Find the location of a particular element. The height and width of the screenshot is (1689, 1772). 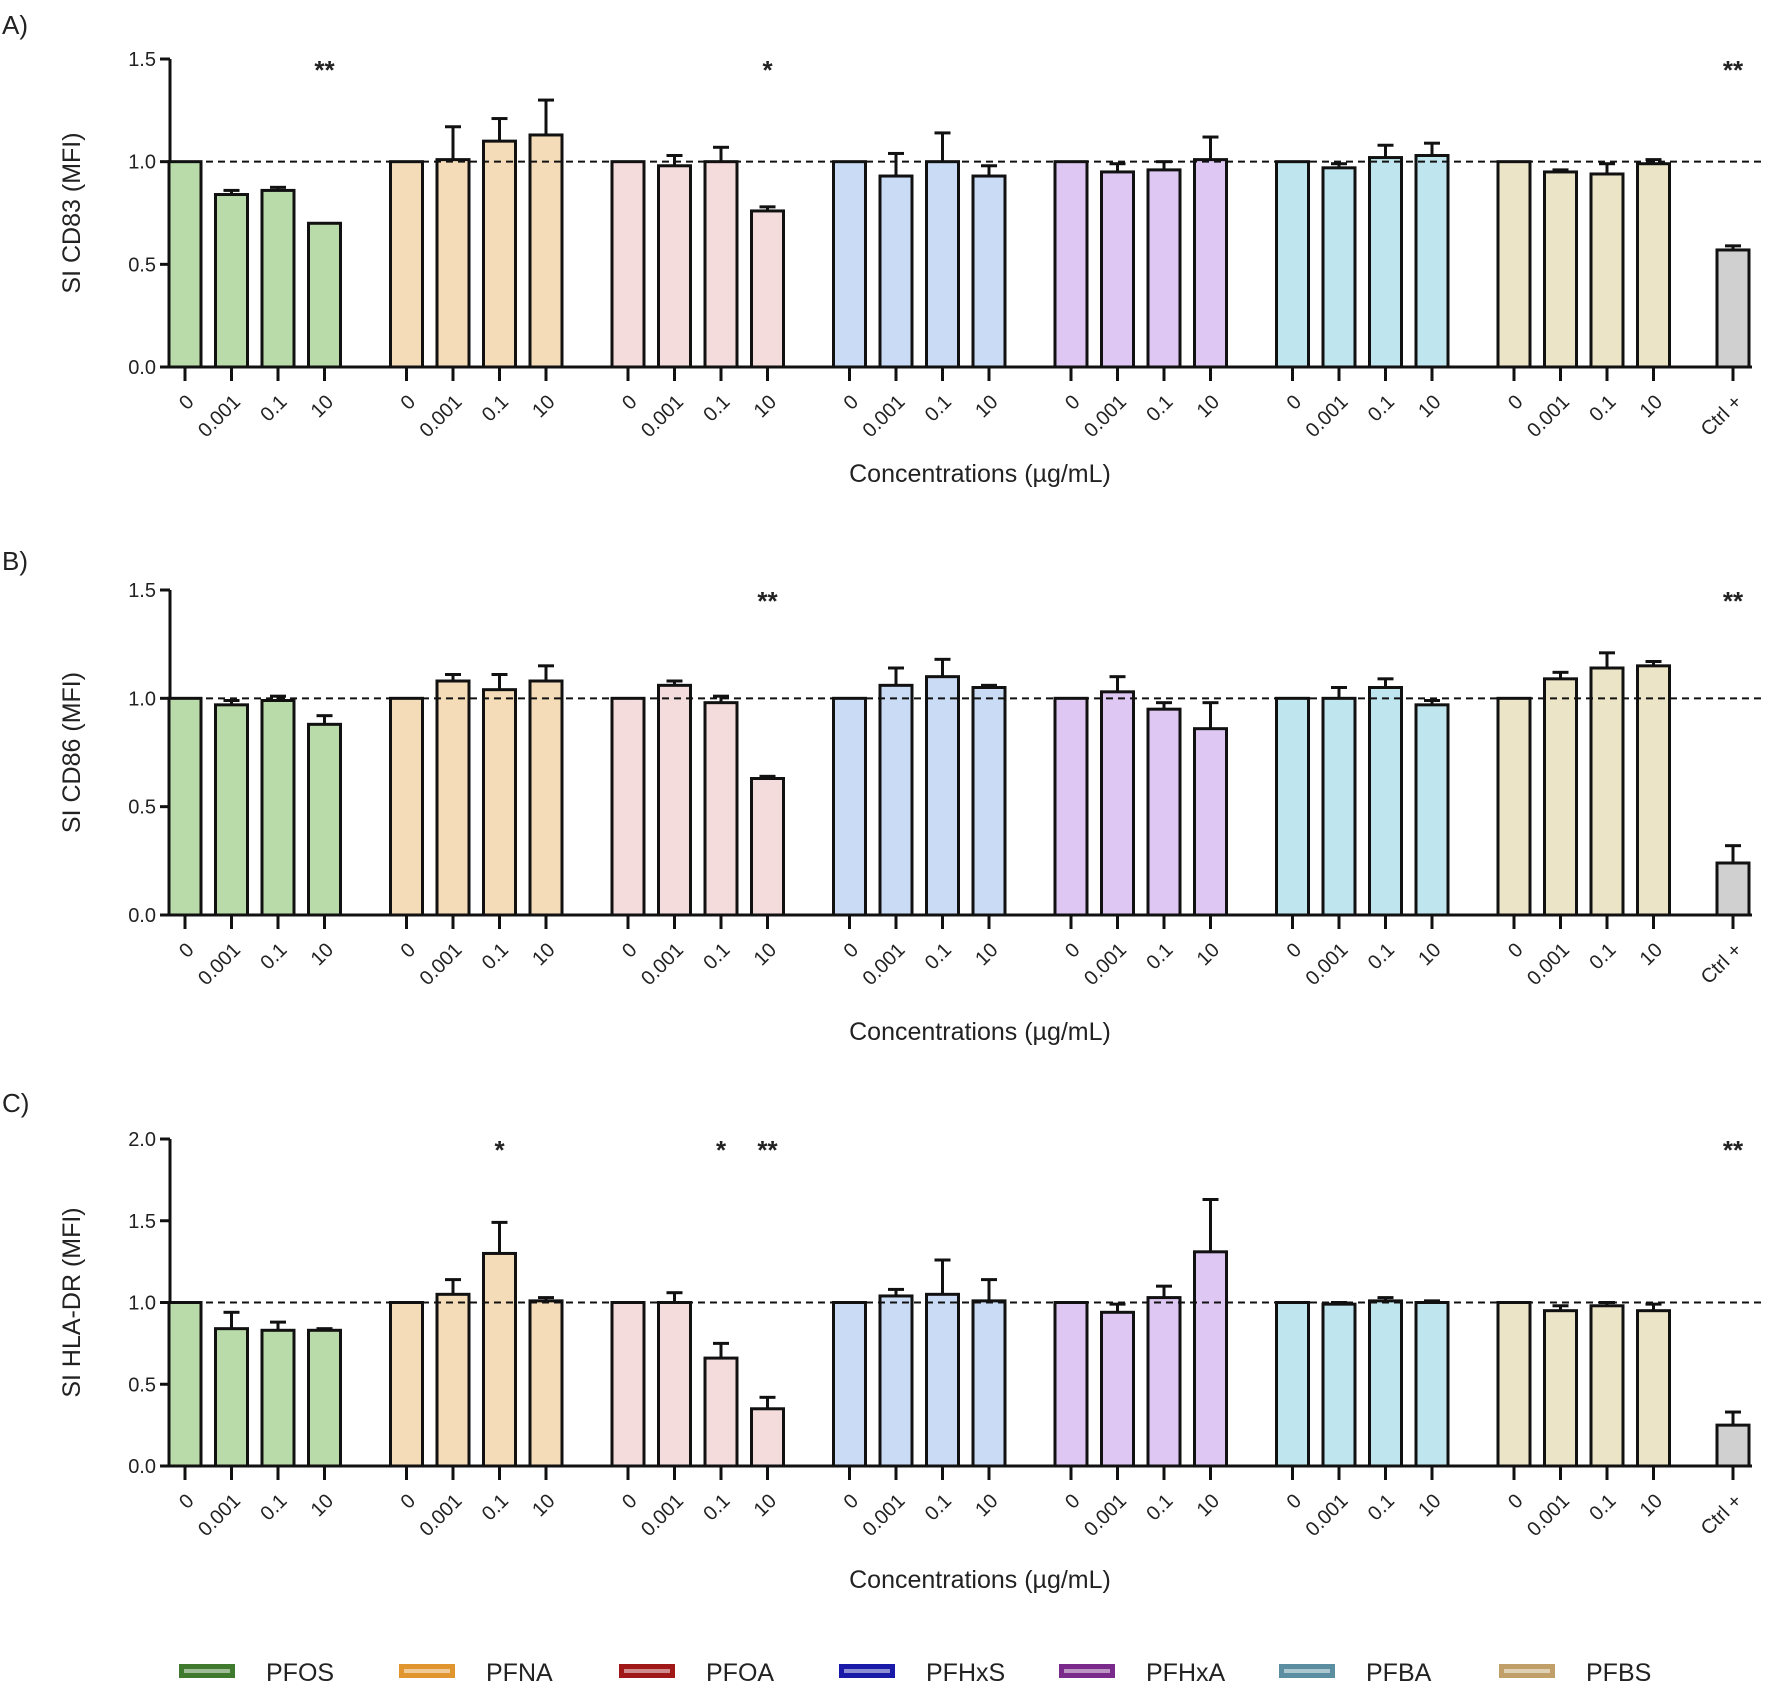

legend-label-pfos: PFOS is located at coordinates (300, 1673).